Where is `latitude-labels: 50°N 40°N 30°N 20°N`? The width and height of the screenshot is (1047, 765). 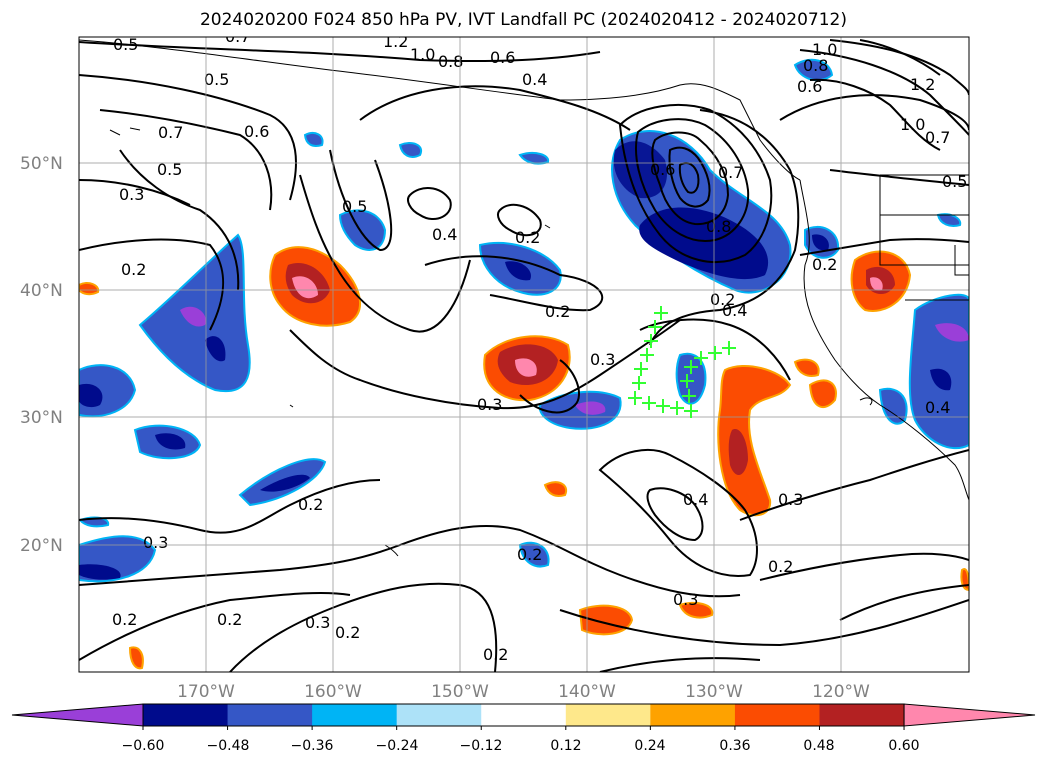
latitude-labels: 50°N 40°N 30°N 20°N is located at coordinates (41, 355).